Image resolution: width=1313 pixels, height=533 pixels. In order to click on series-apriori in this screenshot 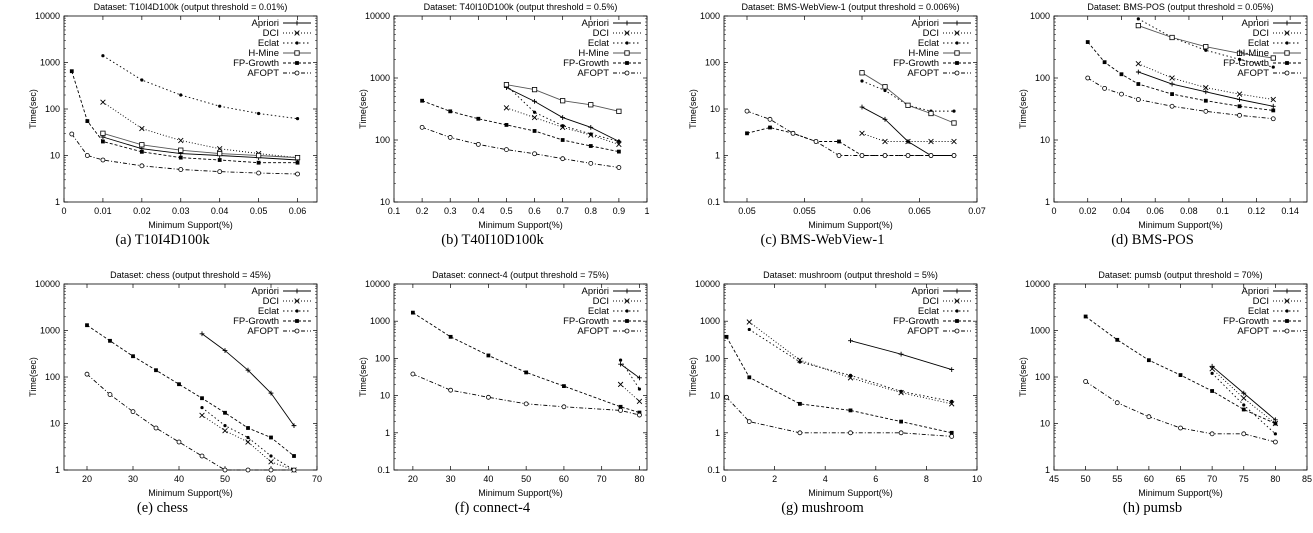, I will do `click(1243, 393)`.